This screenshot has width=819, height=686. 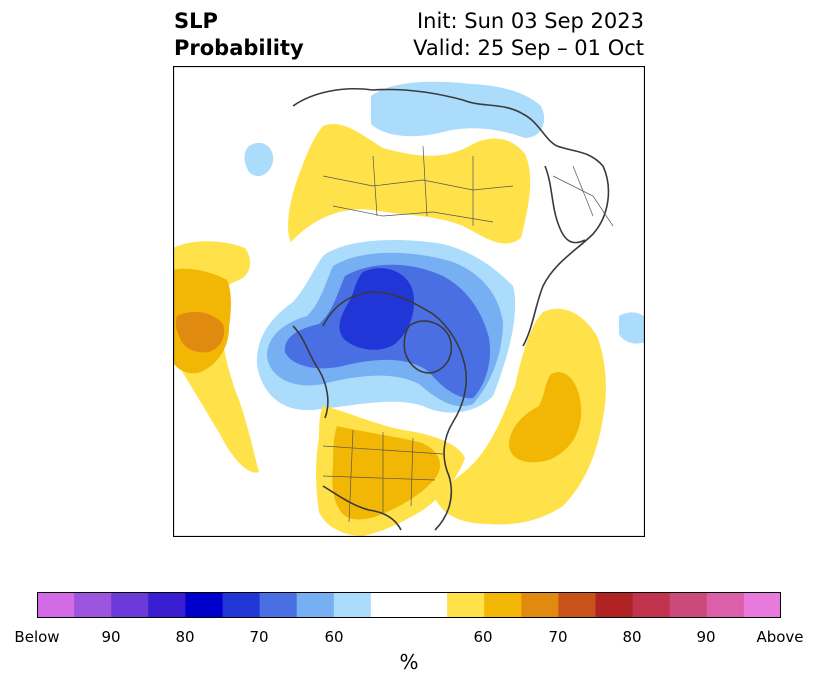 I want to click on alaska-coastline, so click(x=310, y=372).